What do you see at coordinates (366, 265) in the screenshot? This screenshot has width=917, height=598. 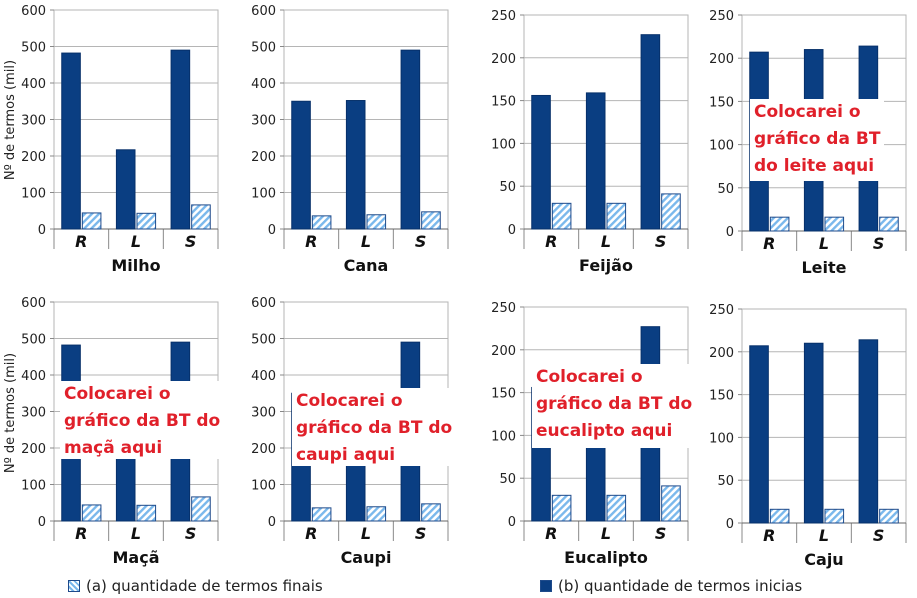 I see `chart-title: Cana` at bounding box center [366, 265].